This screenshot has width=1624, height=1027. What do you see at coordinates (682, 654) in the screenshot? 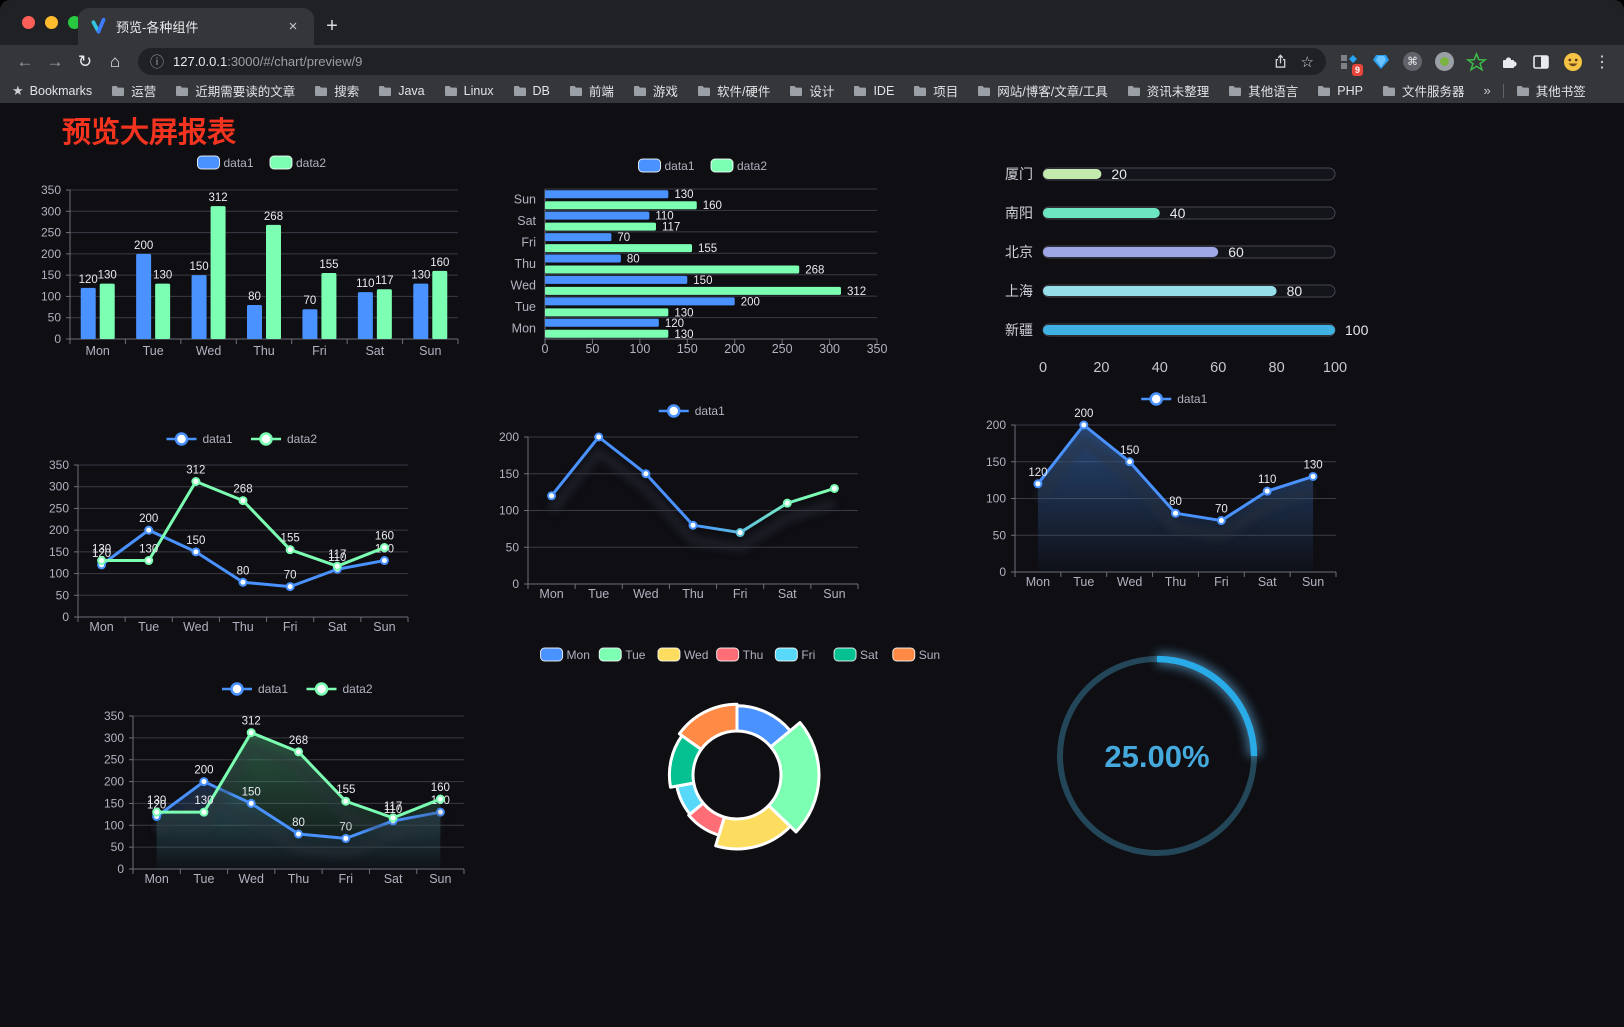
I see `legend-Wed: Wed` at bounding box center [682, 654].